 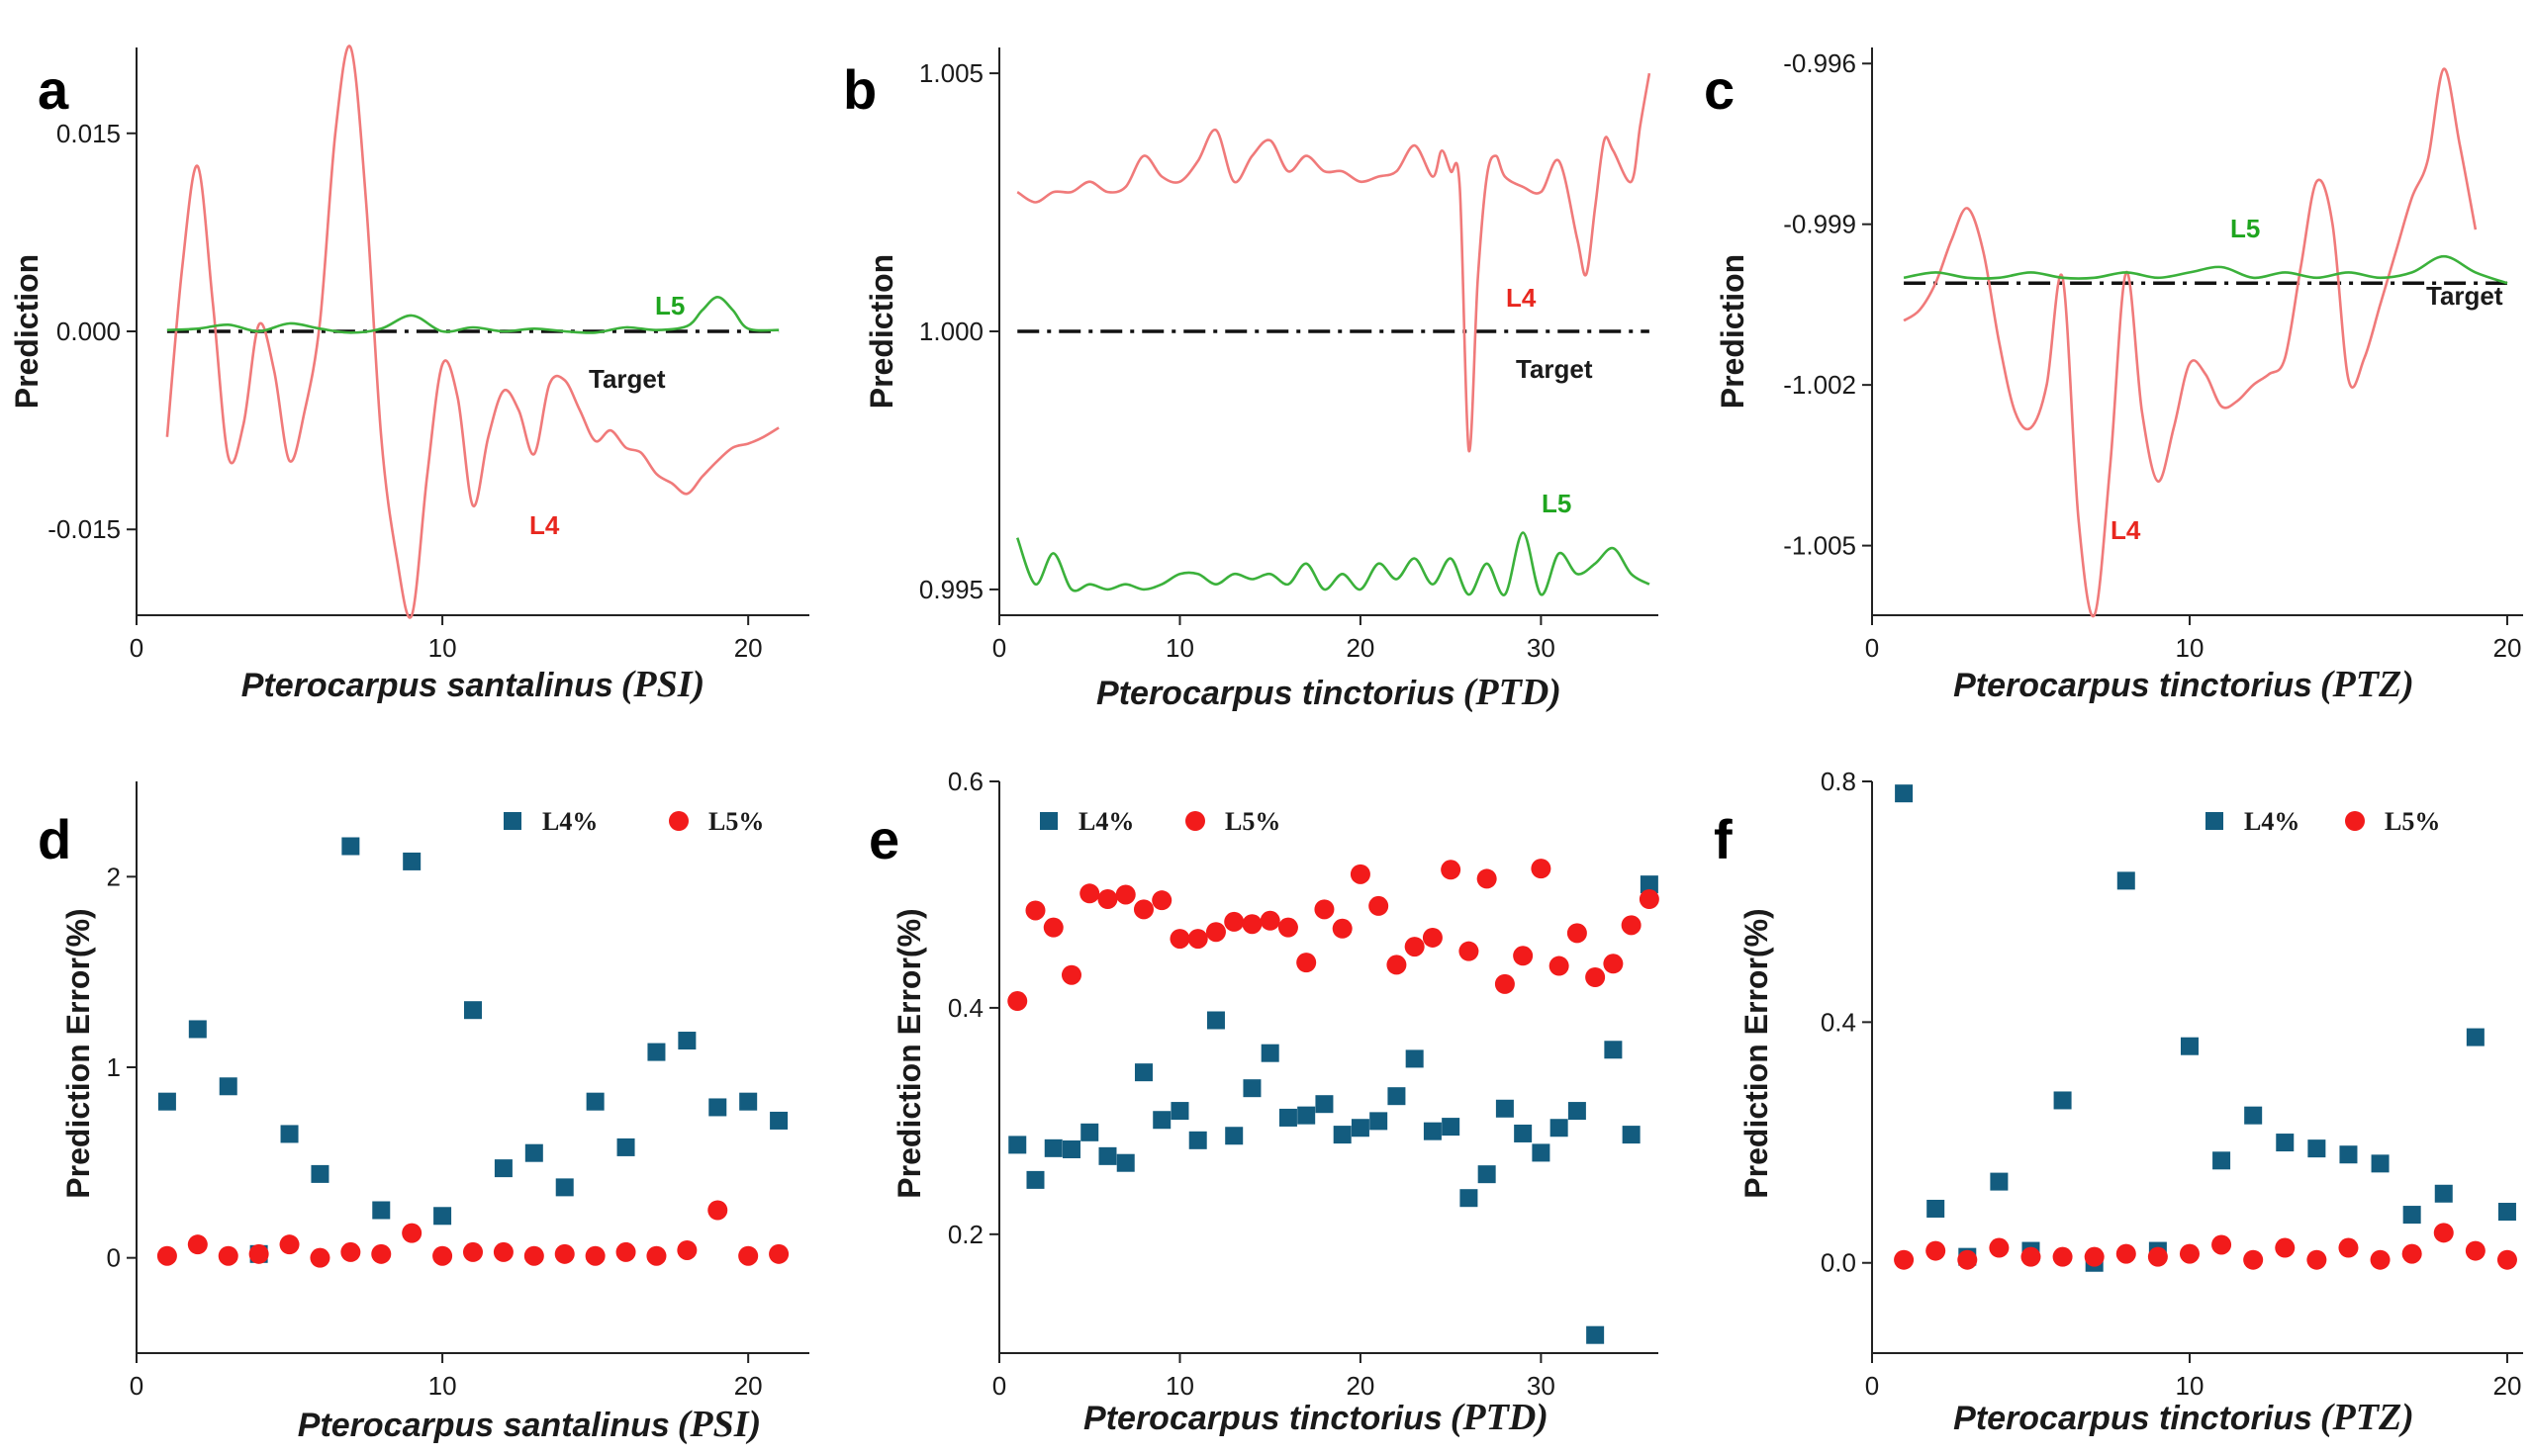 What do you see at coordinates (1521, 298) in the screenshot?
I see `annotation-l4-b: L4` at bounding box center [1521, 298].